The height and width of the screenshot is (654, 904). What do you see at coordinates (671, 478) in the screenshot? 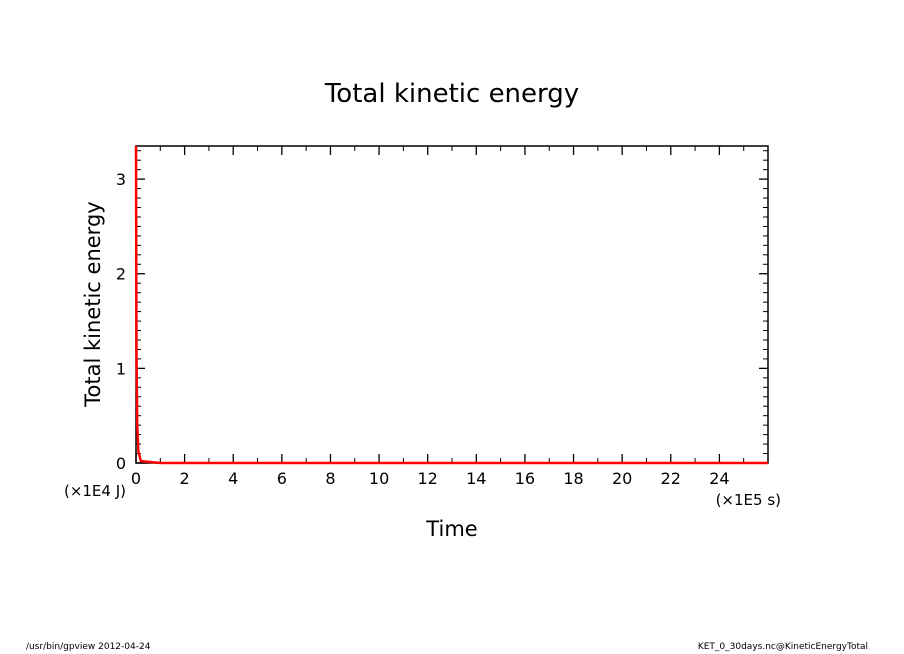
I see `x-tick-label: 22` at bounding box center [671, 478].